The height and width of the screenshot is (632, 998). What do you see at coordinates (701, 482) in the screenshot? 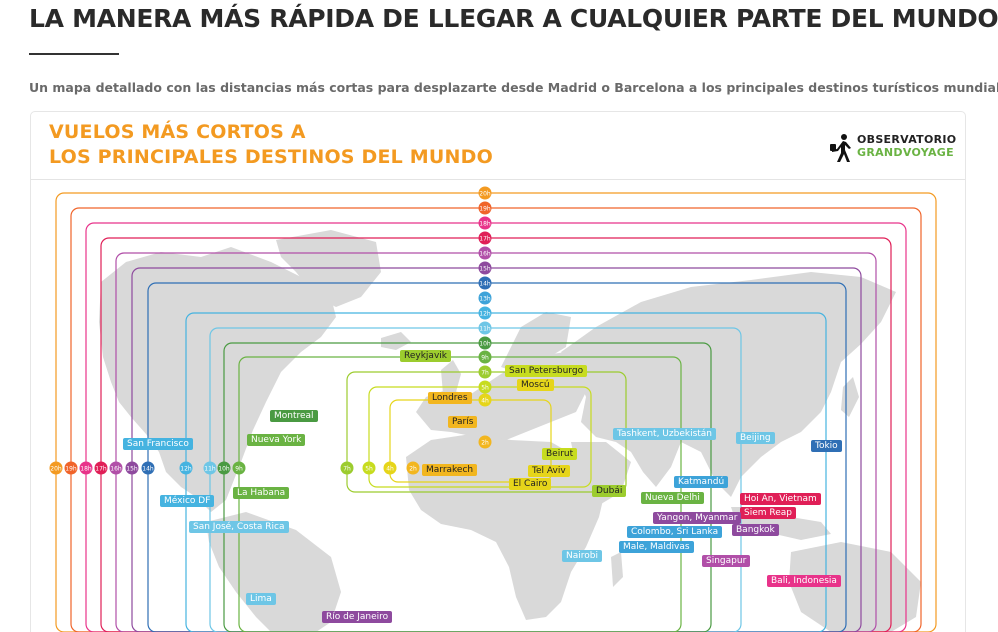
I see `destination-label: Katmandú` at bounding box center [701, 482].